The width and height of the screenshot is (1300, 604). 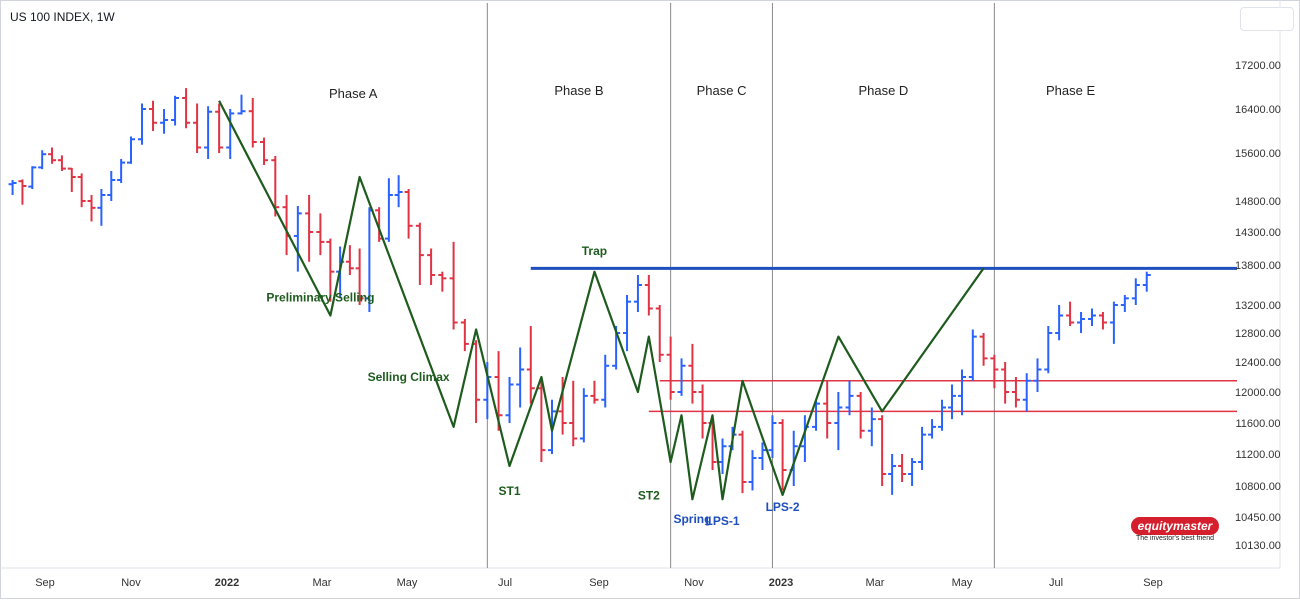 What do you see at coordinates (1258, 306) in the screenshot?
I see `y-tick-label: 13200.00` at bounding box center [1258, 306].